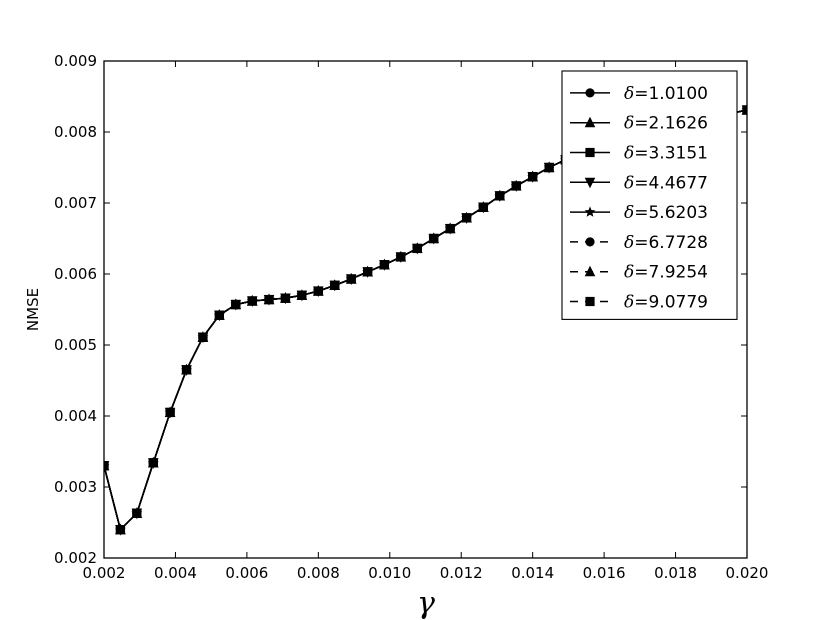 This screenshot has width=830, height=620. Describe the element at coordinates (175, 573) in the screenshot. I see `x-tick-label: 0.004` at that location.